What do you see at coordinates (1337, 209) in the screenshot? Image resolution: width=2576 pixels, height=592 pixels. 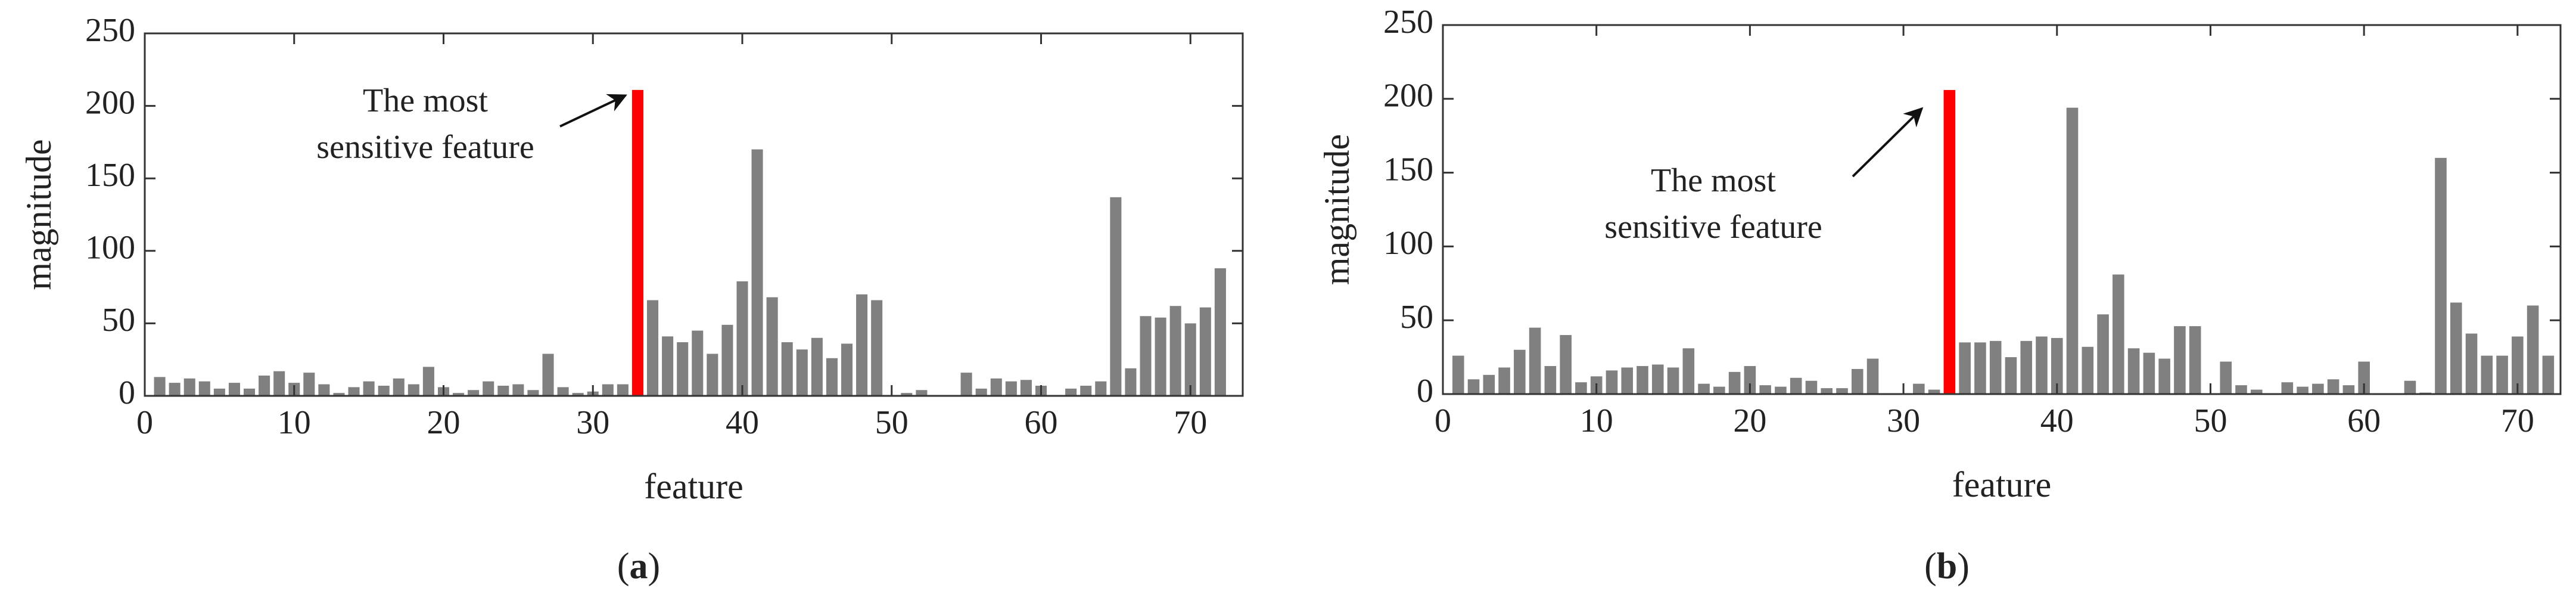 I see `y-axis-label: magnitude` at bounding box center [1337, 209].